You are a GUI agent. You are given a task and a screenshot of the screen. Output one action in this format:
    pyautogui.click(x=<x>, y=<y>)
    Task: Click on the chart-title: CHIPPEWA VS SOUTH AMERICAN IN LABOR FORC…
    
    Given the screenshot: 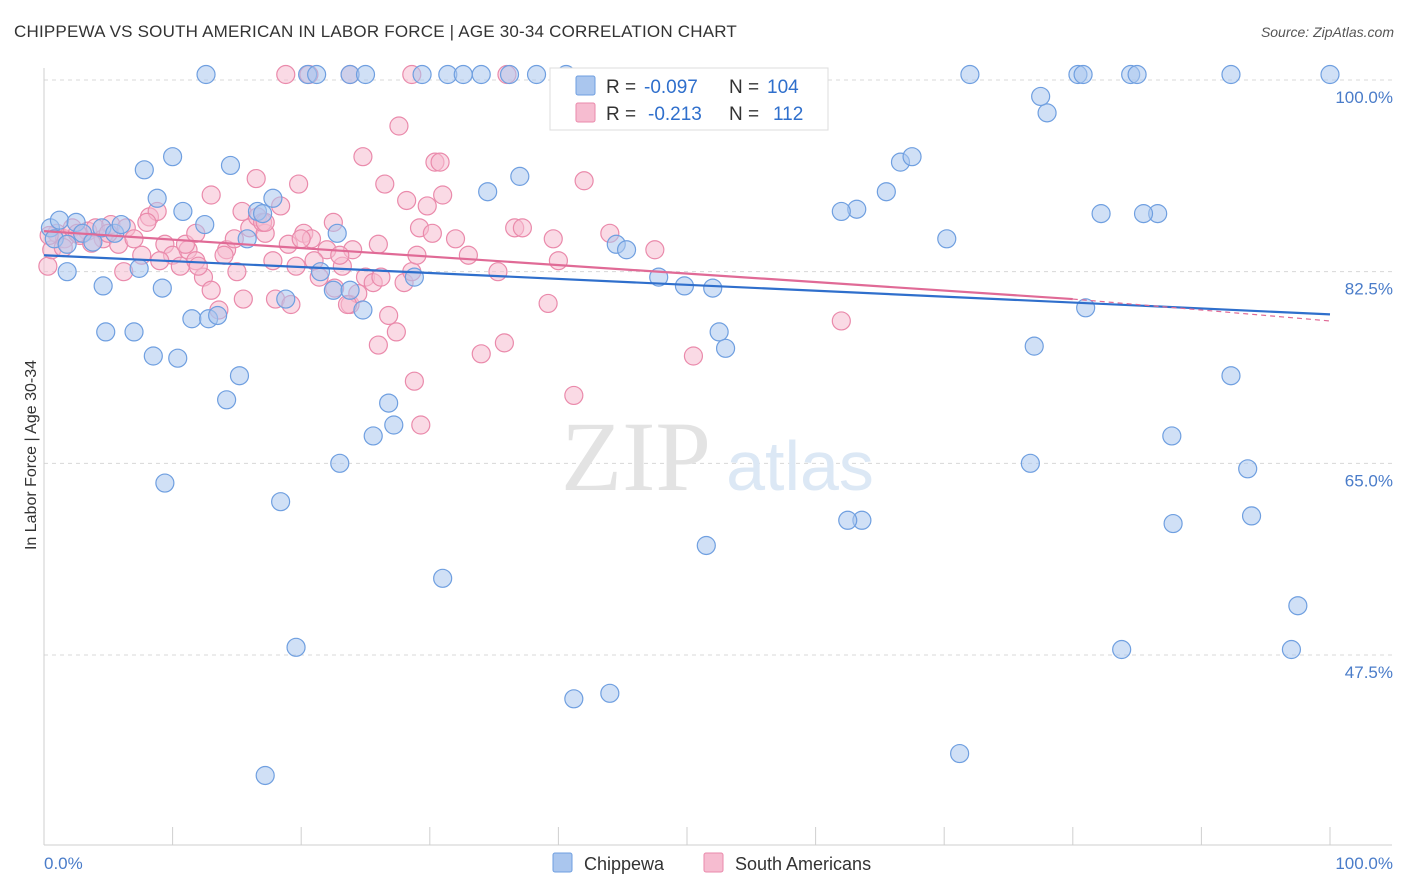 What is the action you would take?
    pyautogui.click(x=376, y=31)
    